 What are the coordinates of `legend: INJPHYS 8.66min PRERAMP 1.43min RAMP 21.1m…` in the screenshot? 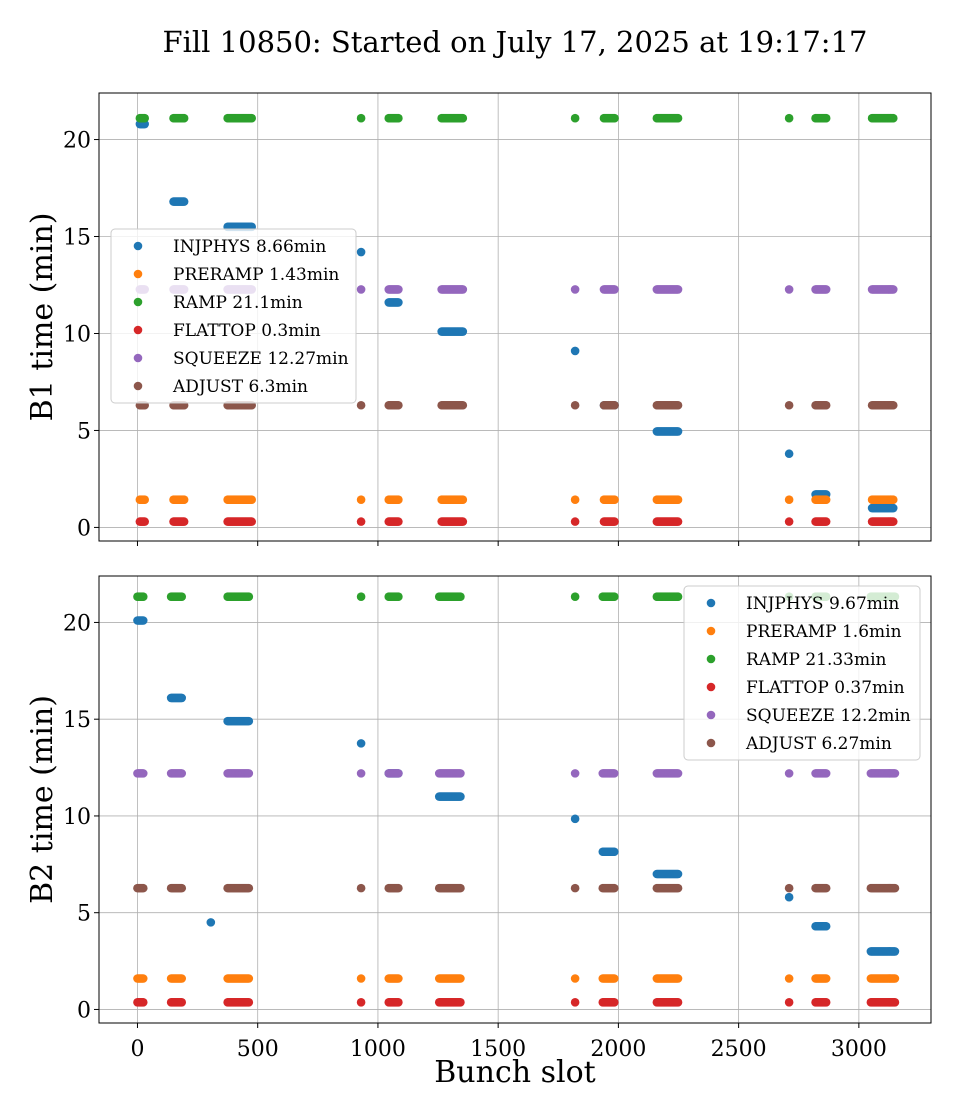 It's located at (233, 316).